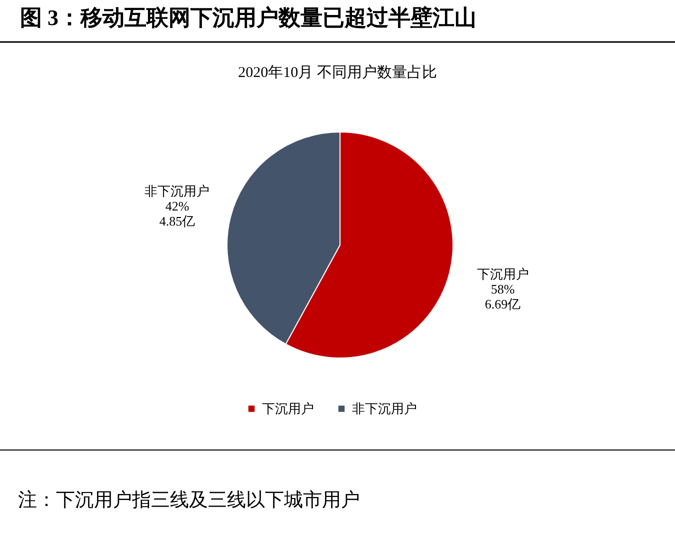 The width and height of the screenshot is (675, 535). What do you see at coordinates (502, 297) in the screenshot?
I see `data-label: 58% 6.69亿` at bounding box center [502, 297].